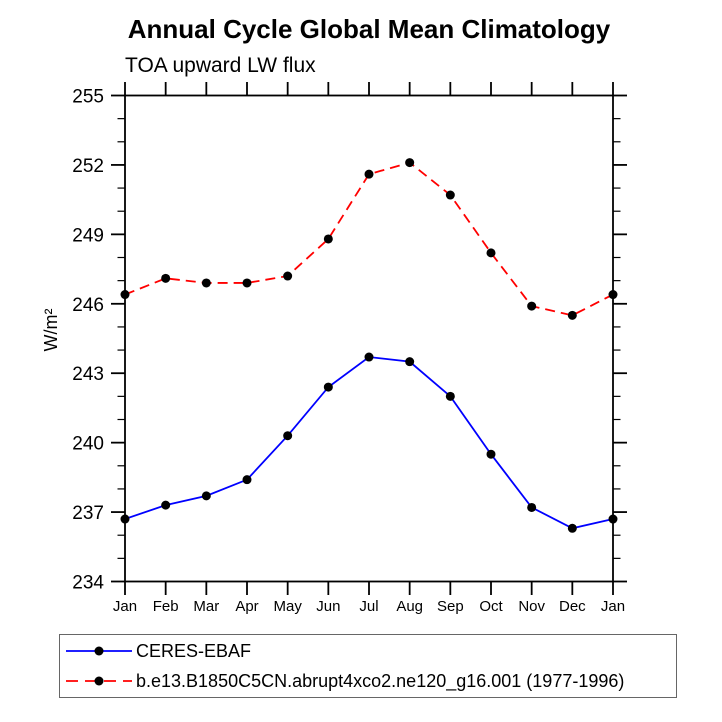 The width and height of the screenshot is (722, 722). I want to click on series-line, so click(369, 239).